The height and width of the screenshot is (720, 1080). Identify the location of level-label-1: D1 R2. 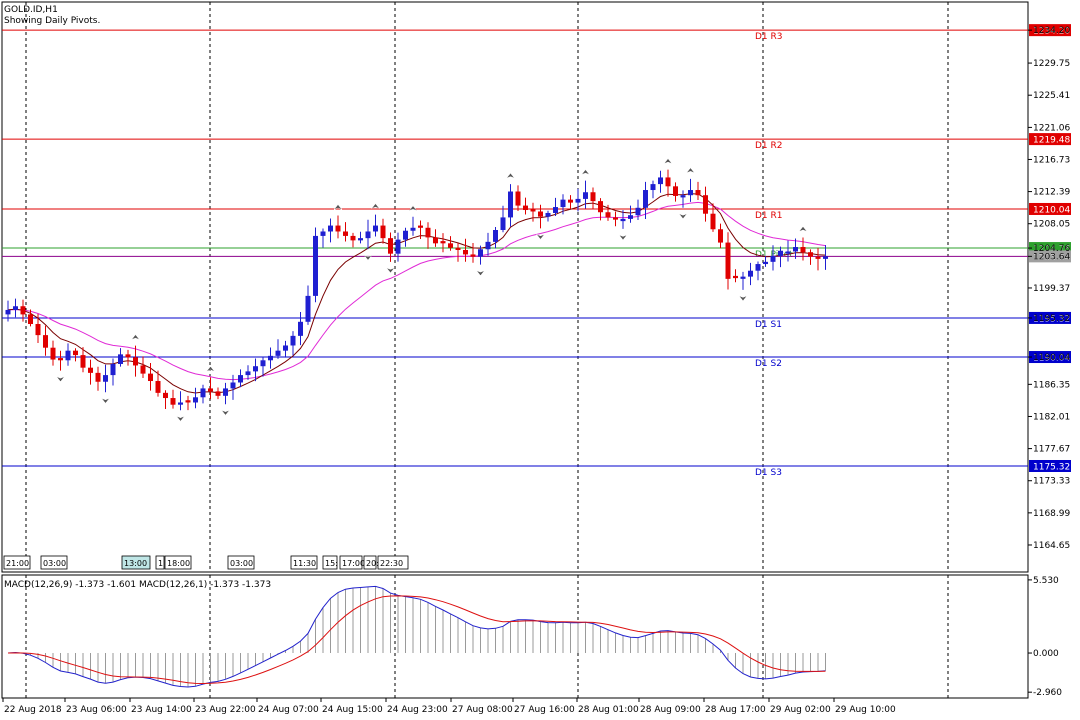
(769, 146).